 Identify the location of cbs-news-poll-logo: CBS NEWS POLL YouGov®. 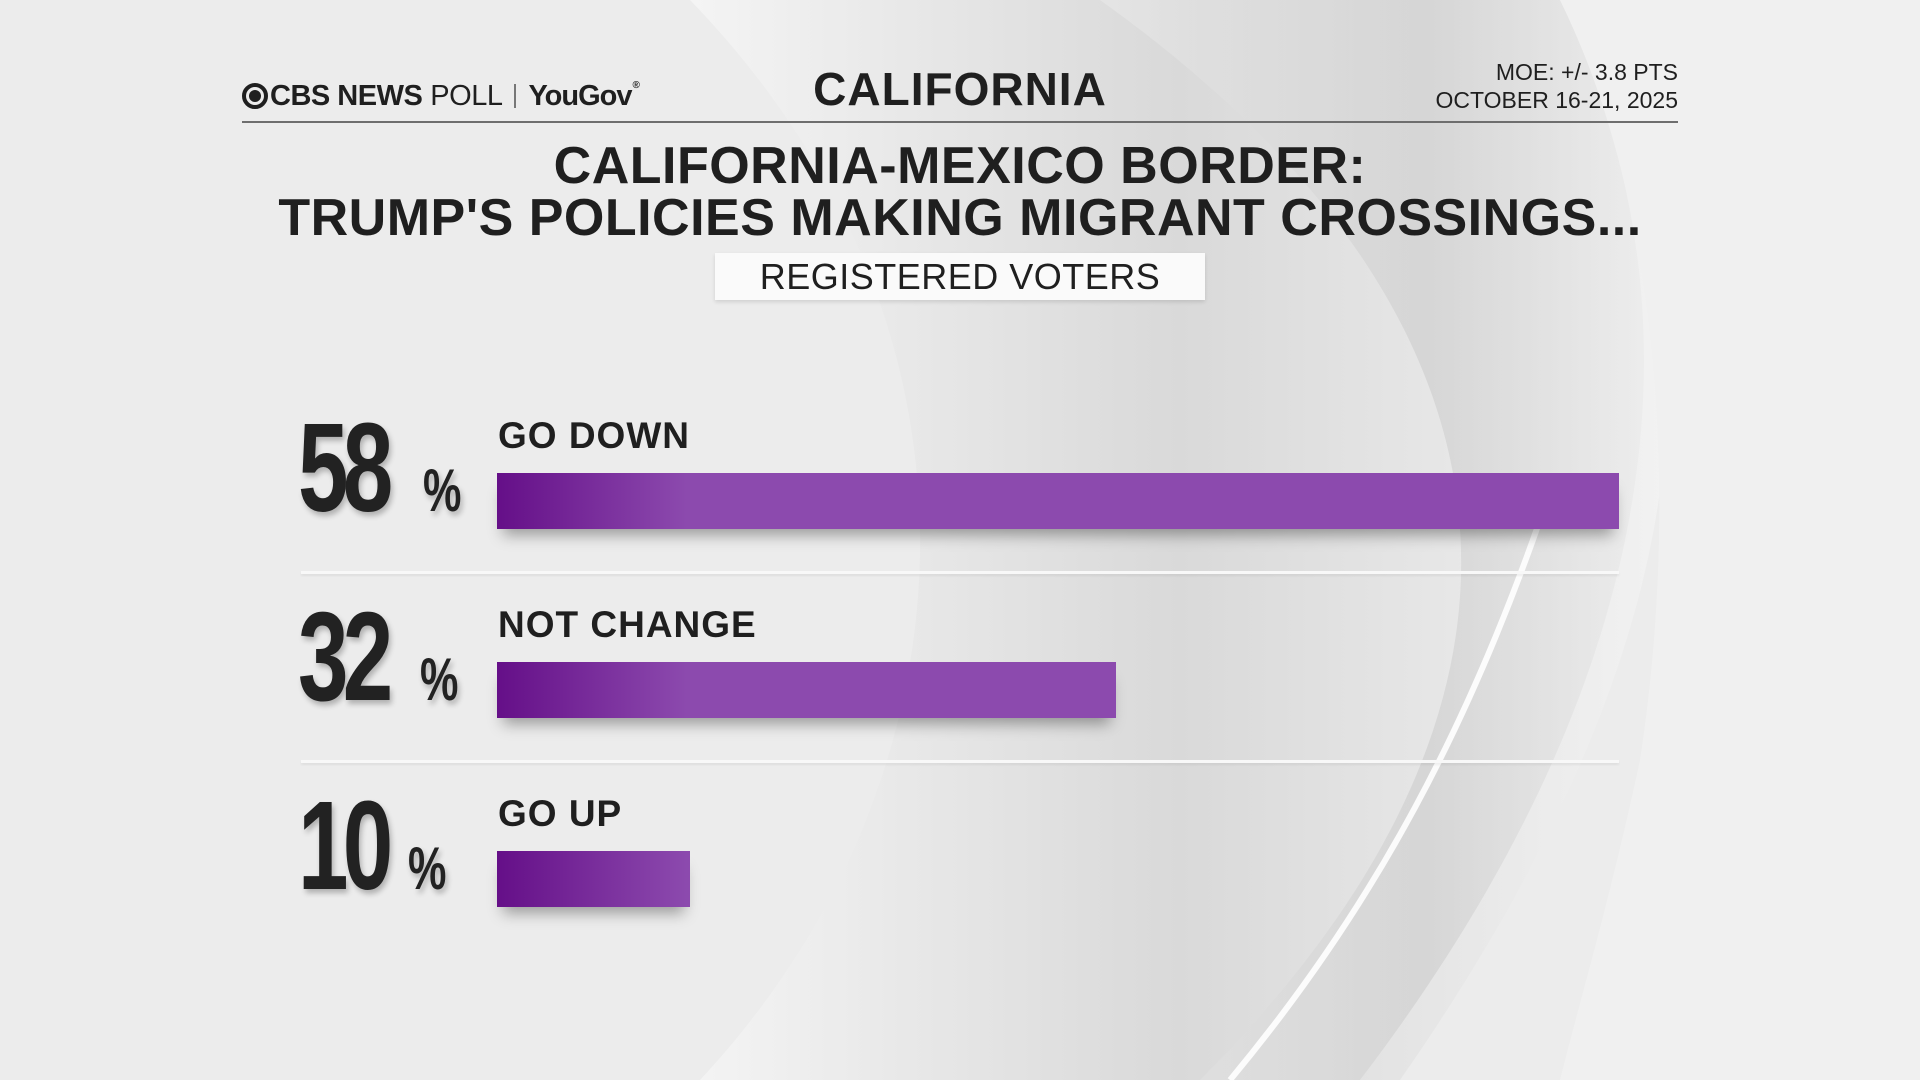
(441, 96).